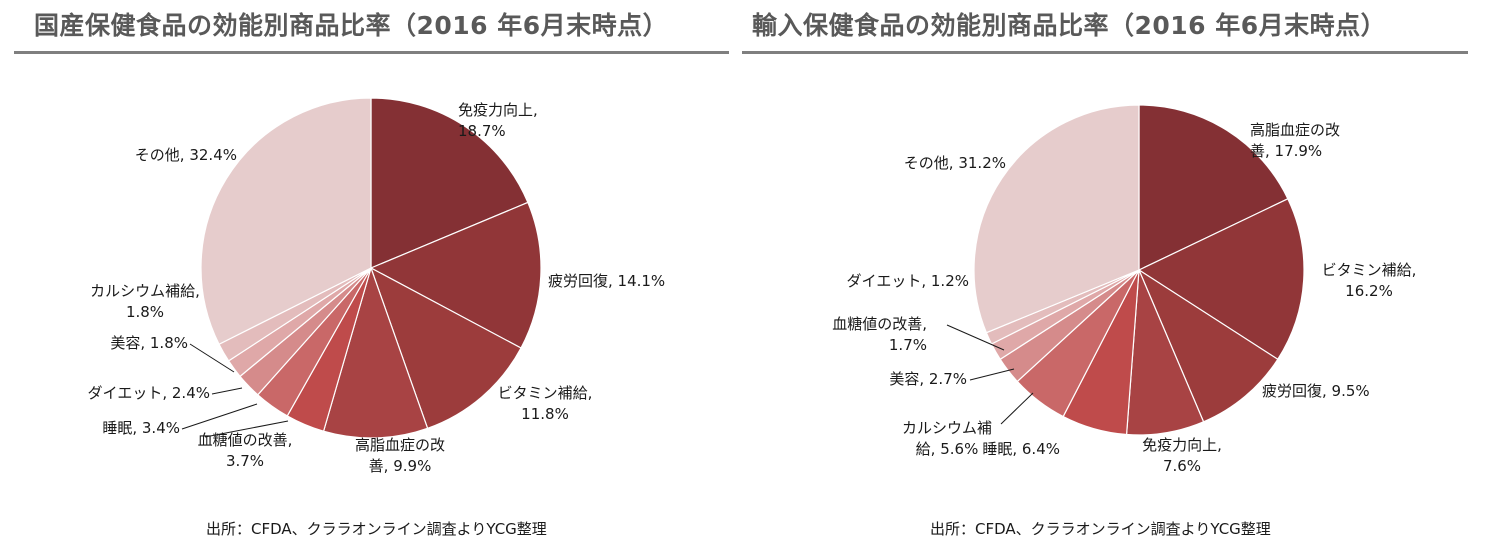  I want to click on right-chart-title: 輸入保健食品の効能別商品比率（2016 年6月末時点）, so click(1069, 25).